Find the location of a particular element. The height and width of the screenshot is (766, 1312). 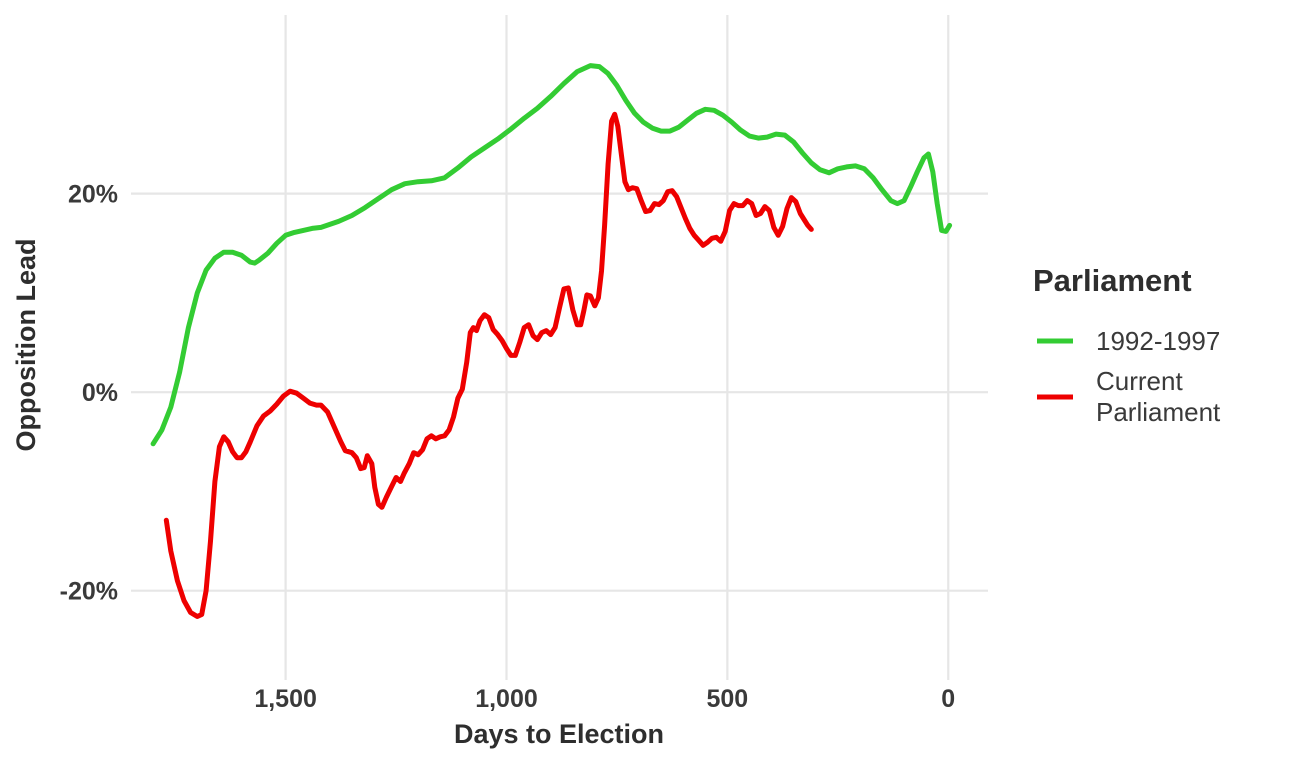

legend-label-1992-1997: 1992-1997 is located at coordinates (1158, 341).